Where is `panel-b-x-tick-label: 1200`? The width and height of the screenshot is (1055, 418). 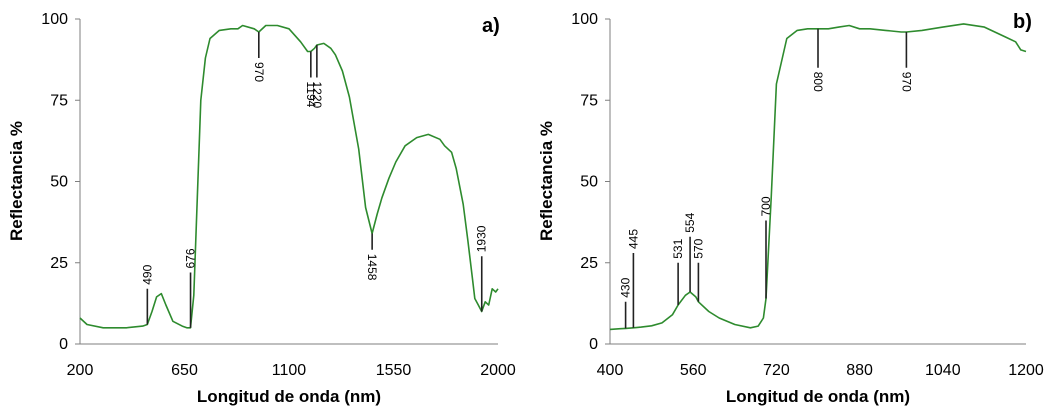
panel-b-x-tick-label: 1200 is located at coordinates (1026, 370).